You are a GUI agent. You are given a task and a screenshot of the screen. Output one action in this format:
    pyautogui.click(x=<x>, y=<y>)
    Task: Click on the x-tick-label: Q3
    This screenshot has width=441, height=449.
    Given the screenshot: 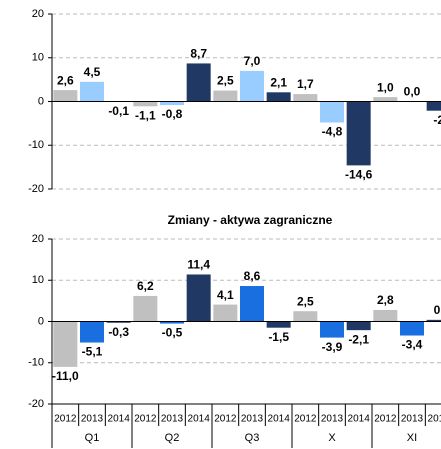 What is the action you would take?
    pyautogui.click(x=252, y=438)
    